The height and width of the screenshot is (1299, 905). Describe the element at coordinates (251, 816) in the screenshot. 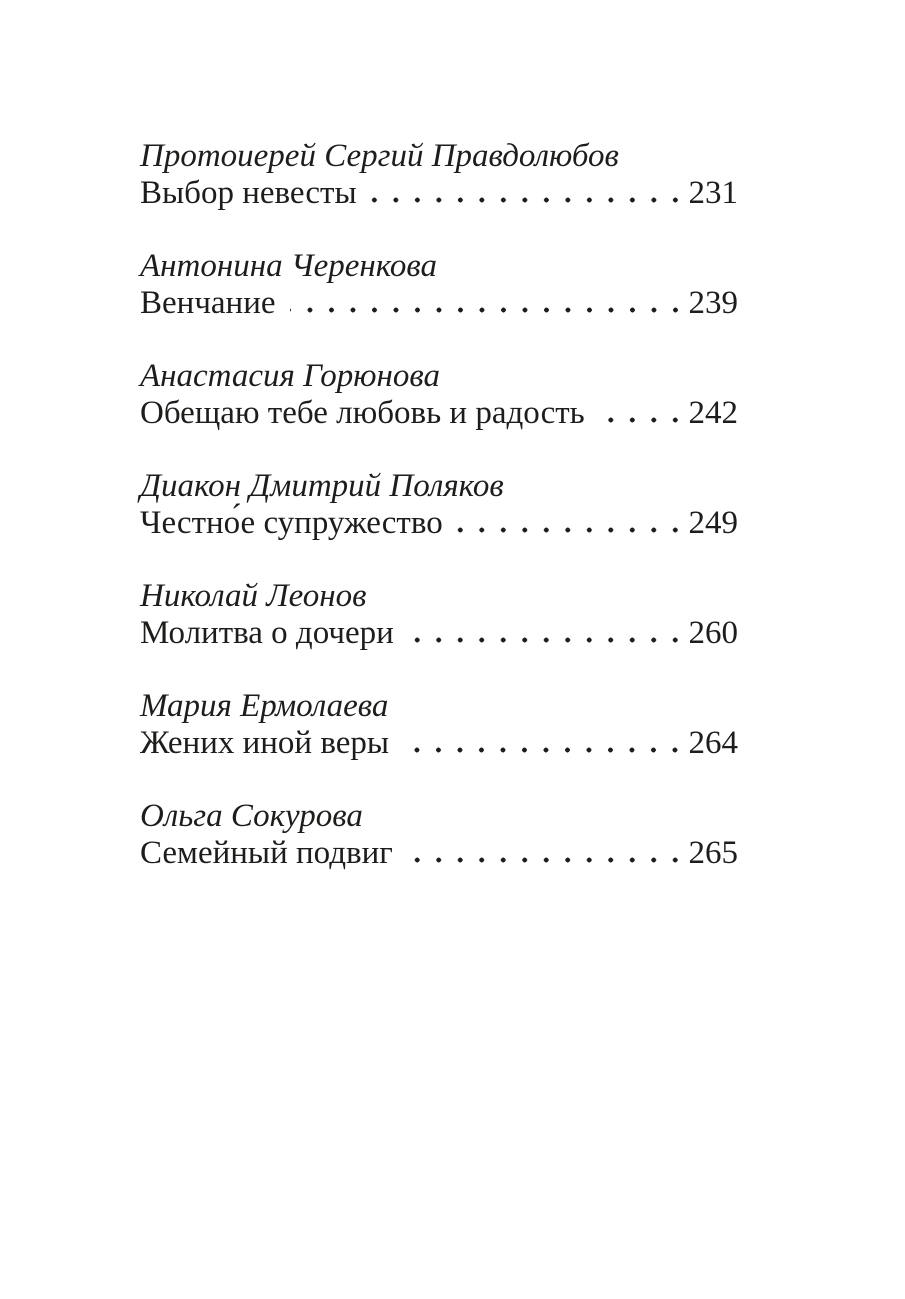

I see `toc-author: Ольга Сокурова` at that location.